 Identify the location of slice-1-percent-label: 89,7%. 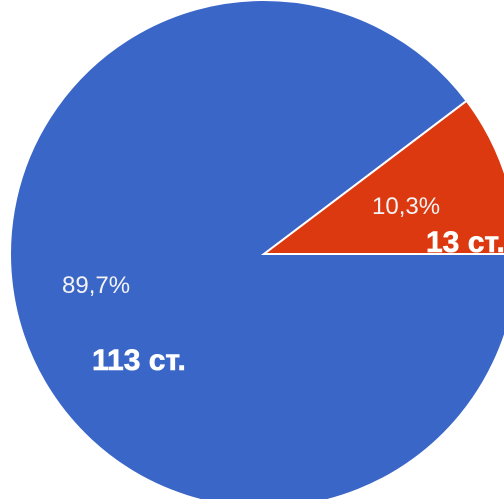
(96, 285).